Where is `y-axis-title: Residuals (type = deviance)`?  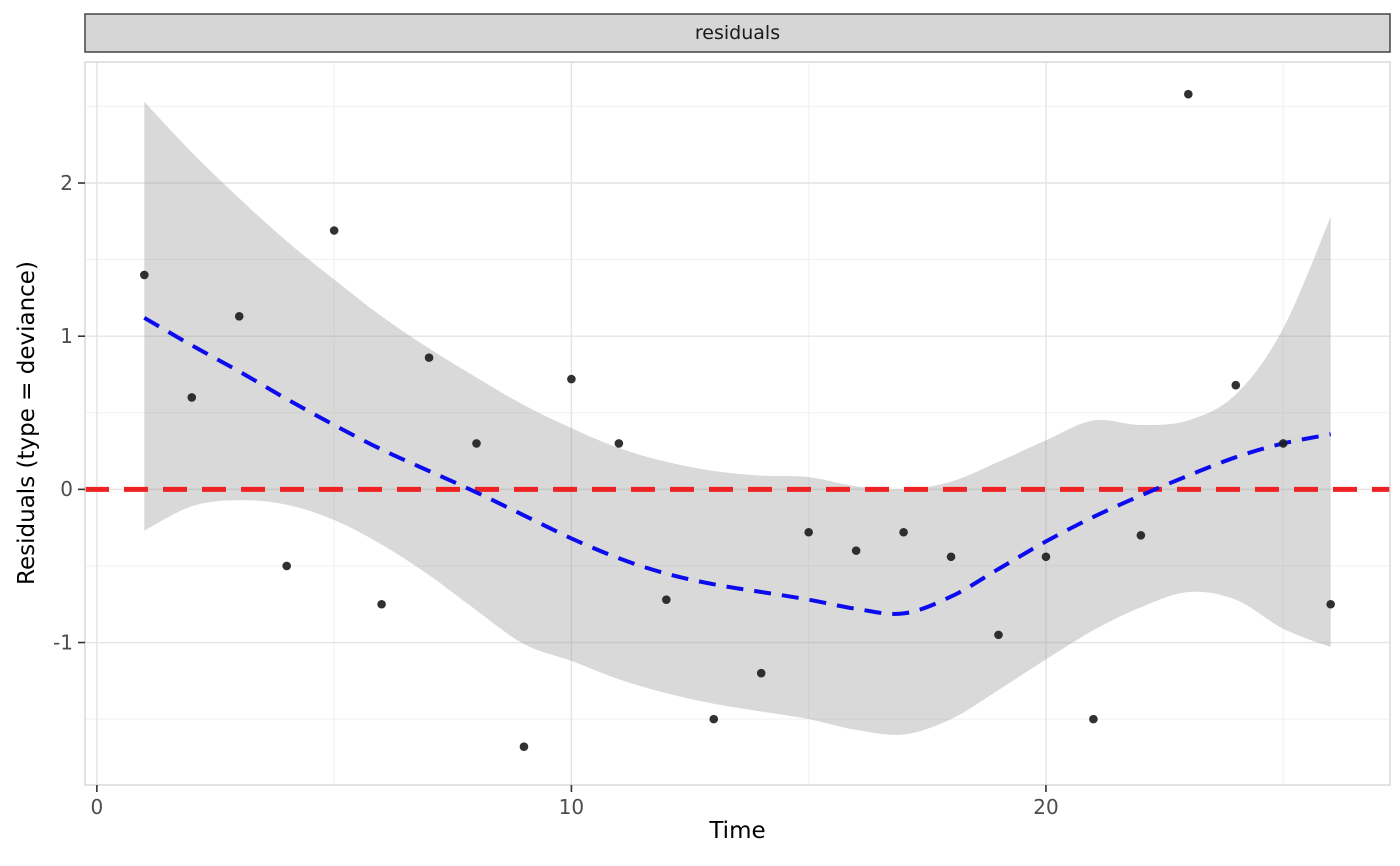 y-axis-title: Residuals (type = deviance) is located at coordinates (27, 423).